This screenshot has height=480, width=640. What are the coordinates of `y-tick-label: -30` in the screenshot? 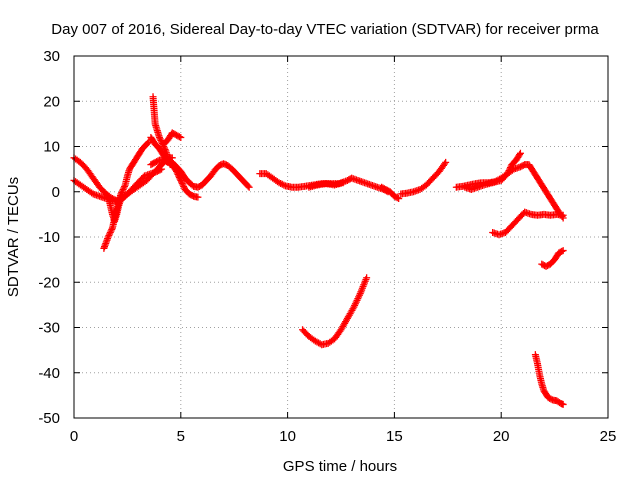 It's located at (49, 328).